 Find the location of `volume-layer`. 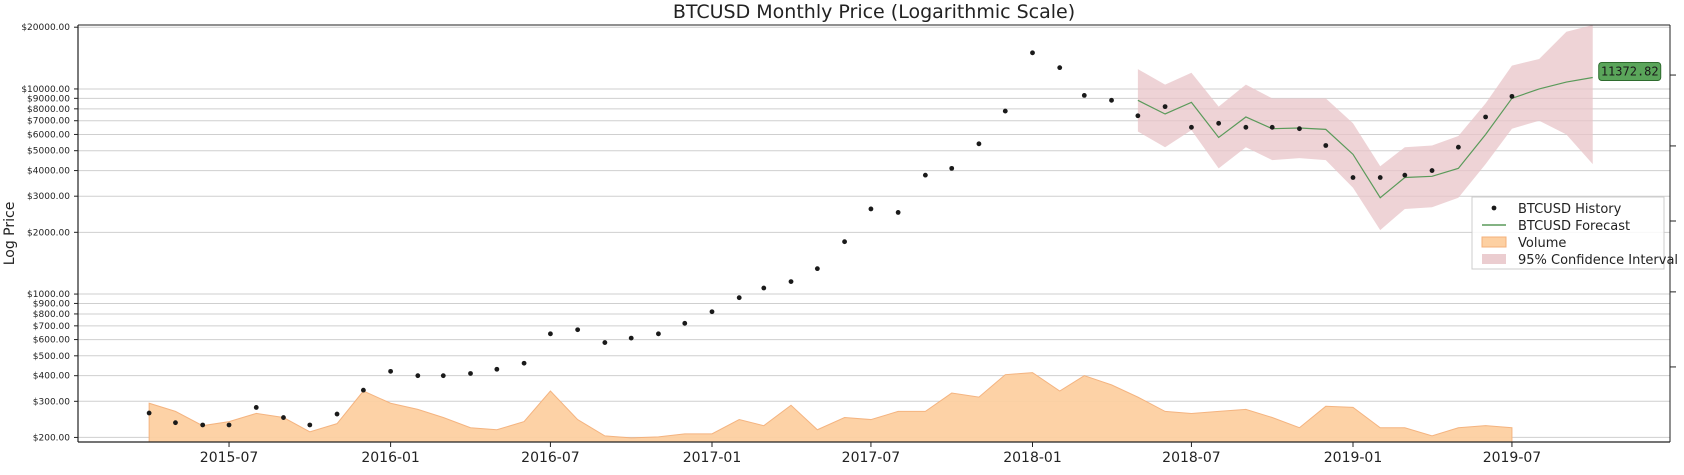

volume-layer is located at coordinates (830, 407).